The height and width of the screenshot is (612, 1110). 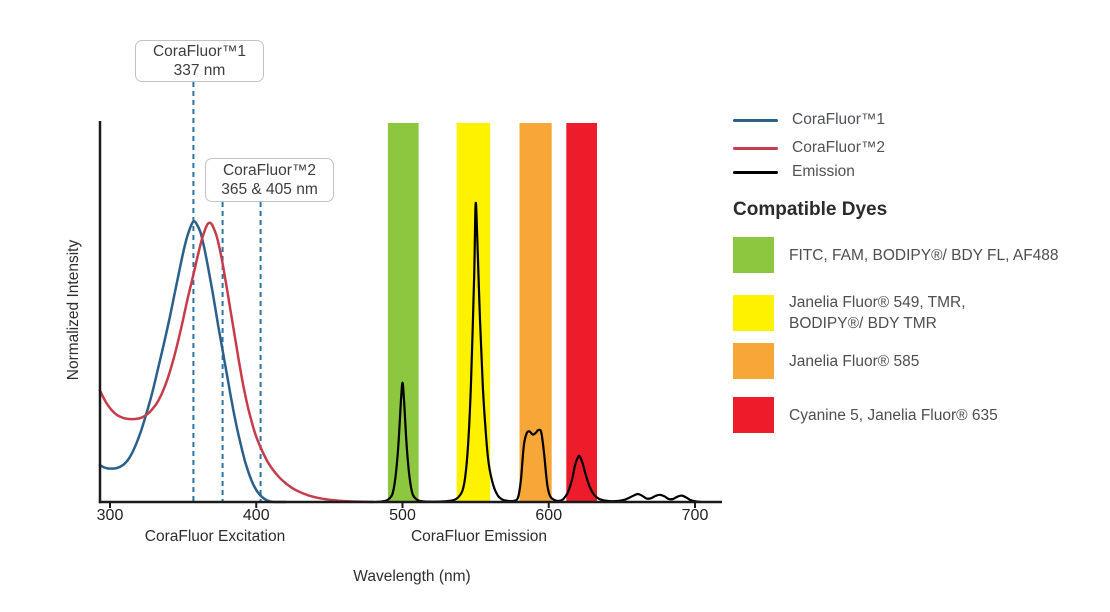 What do you see at coordinates (110, 515) in the screenshot?
I see `x-tick-label-300: 300` at bounding box center [110, 515].